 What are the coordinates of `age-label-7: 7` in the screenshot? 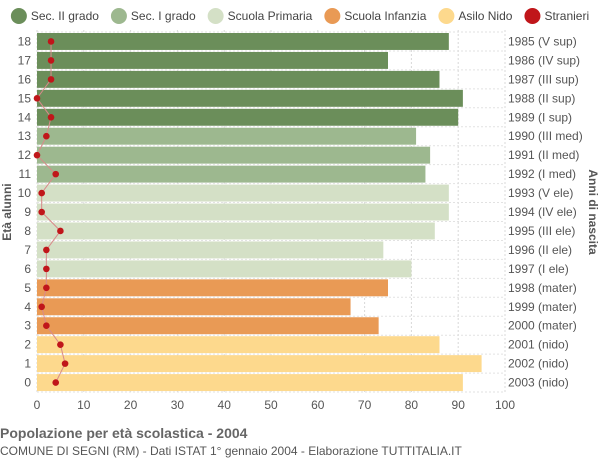 It's located at (27, 250).